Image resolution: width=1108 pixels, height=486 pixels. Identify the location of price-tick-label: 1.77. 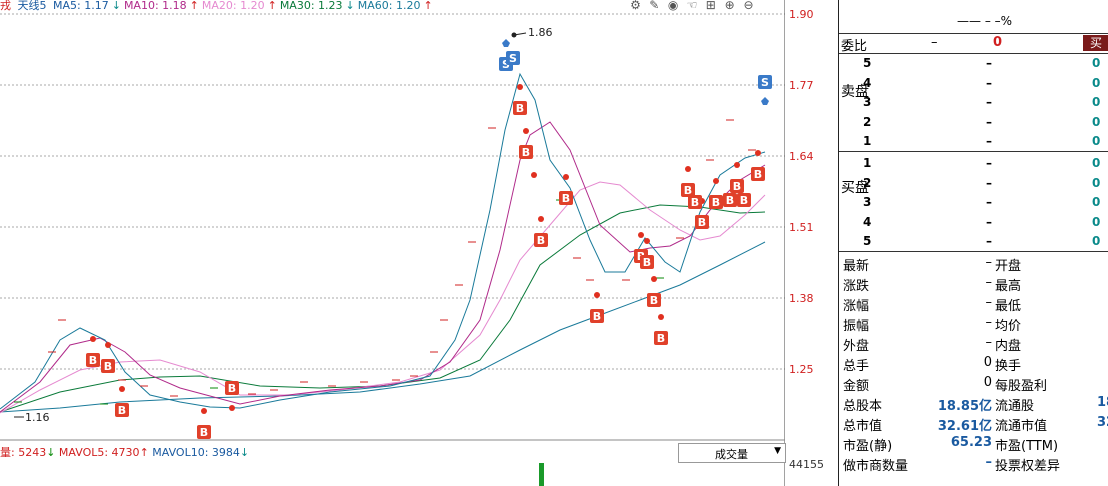
(801, 85).